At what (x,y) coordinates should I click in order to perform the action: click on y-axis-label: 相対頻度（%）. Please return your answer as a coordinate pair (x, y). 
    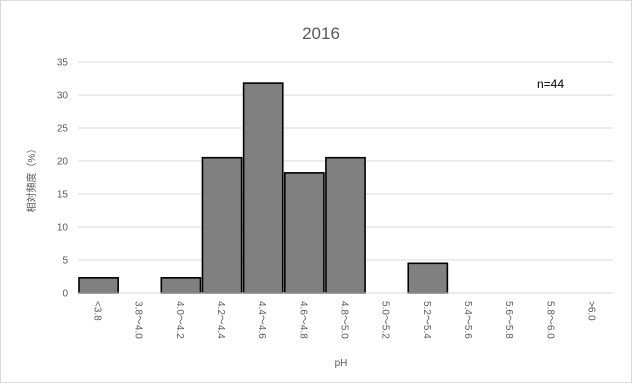
    Looking at the image, I should click on (31, 178).